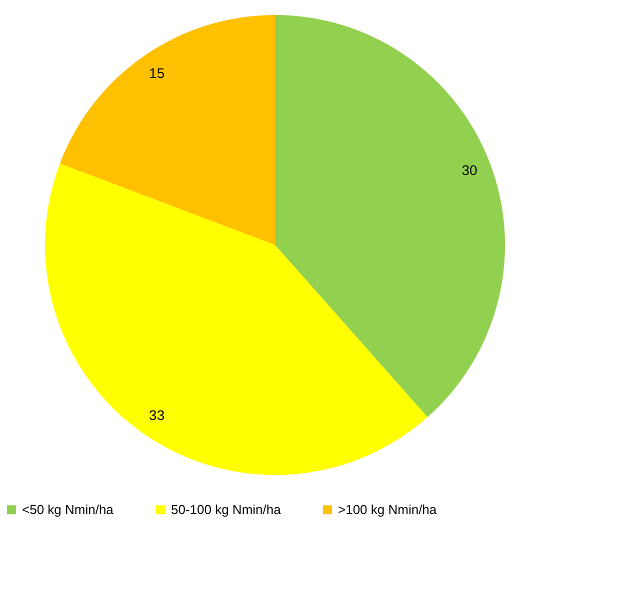 The image size is (626, 599). What do you see at coordinates (226, 509) in the screenshot?
I see `legend-label: 50-100 kg Nmin/ha` at bounding box center [226, 509].